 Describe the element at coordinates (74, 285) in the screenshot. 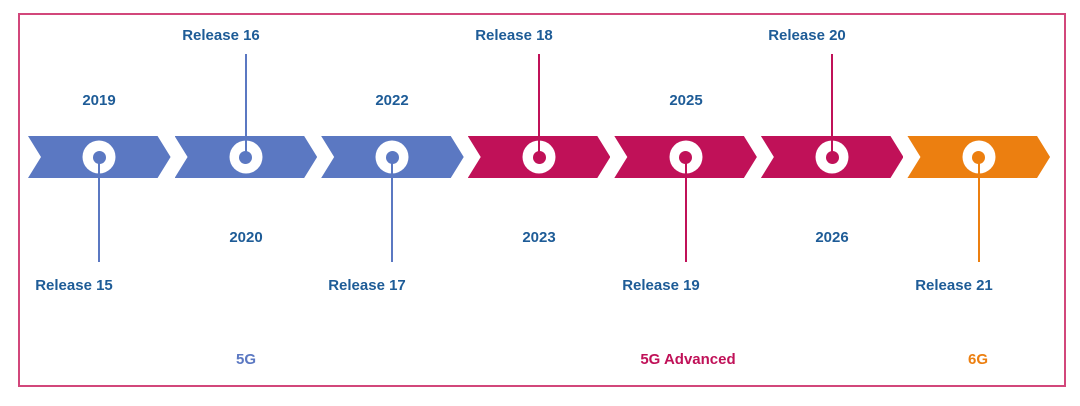

I see `release-label: Release 15` at that location.